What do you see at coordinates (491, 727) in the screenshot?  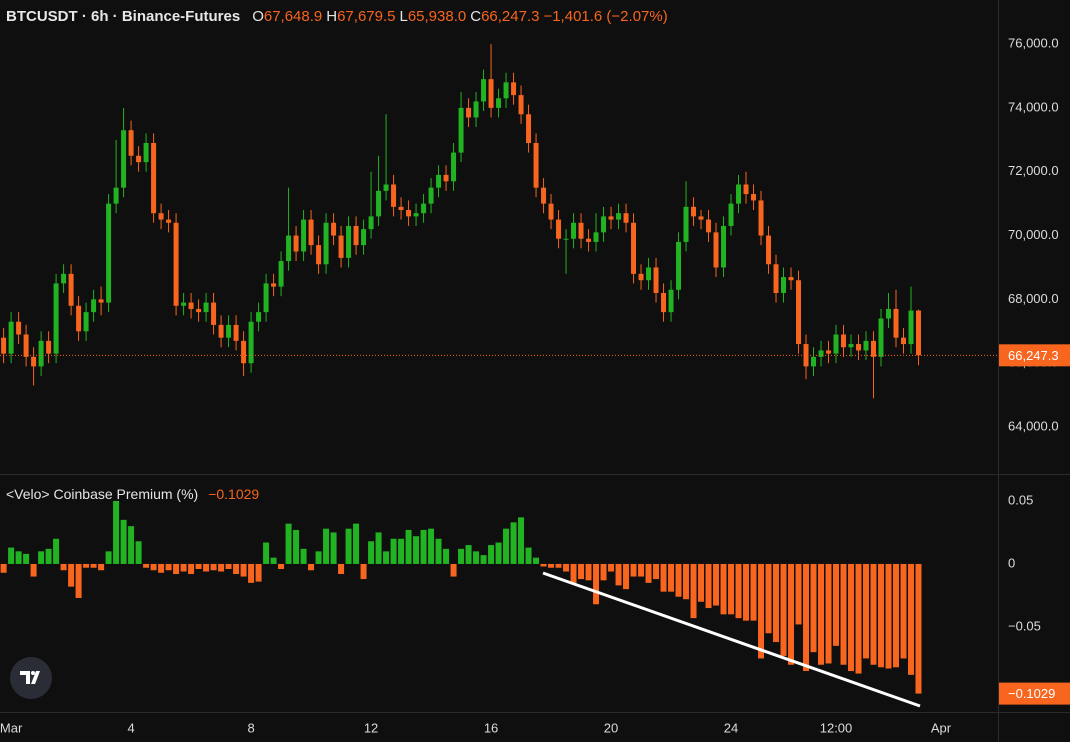 I see `x-tick-label: 16` at bounding box center [491, 727].